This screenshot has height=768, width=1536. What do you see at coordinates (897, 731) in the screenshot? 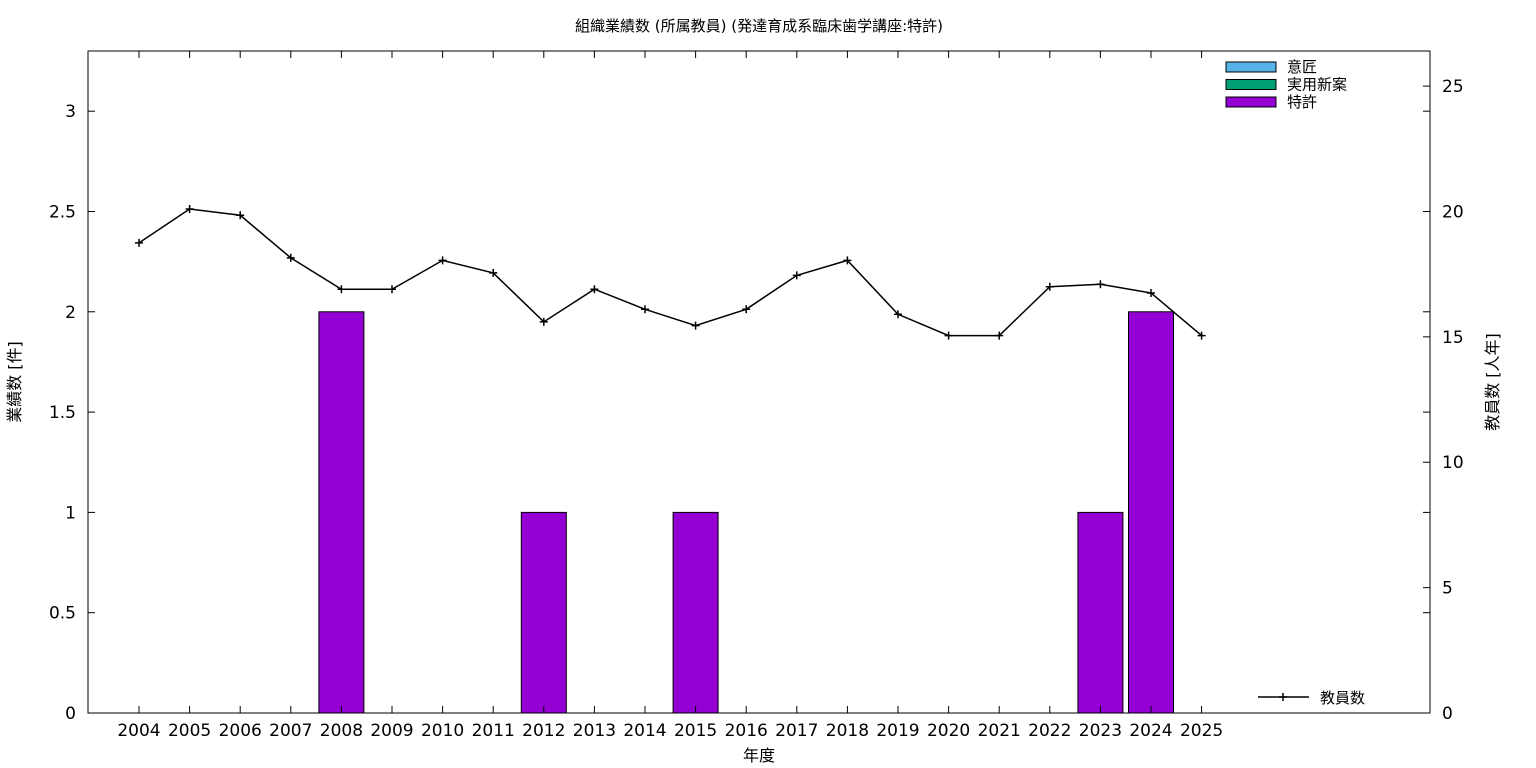
I see `x-tick-label: 2019` at bounding box center [897, 731].